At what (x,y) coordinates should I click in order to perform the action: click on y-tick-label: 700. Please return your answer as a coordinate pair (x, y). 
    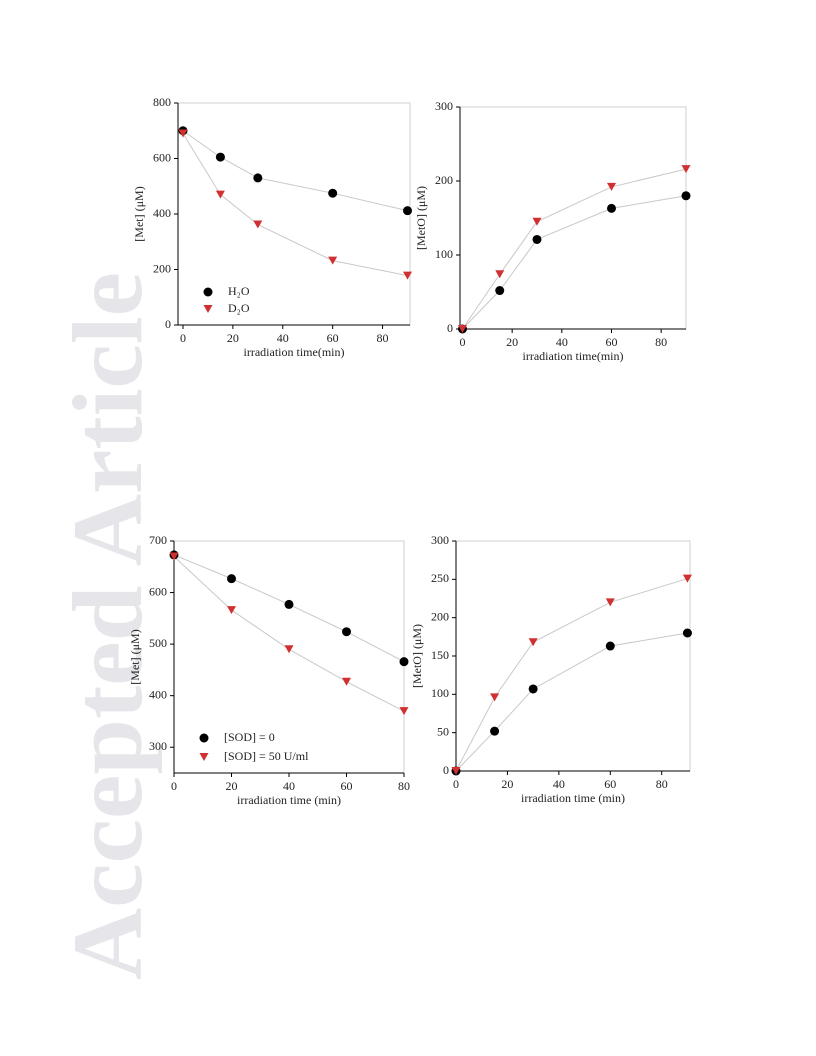
    Looking at the image, I should click on (158, 540).